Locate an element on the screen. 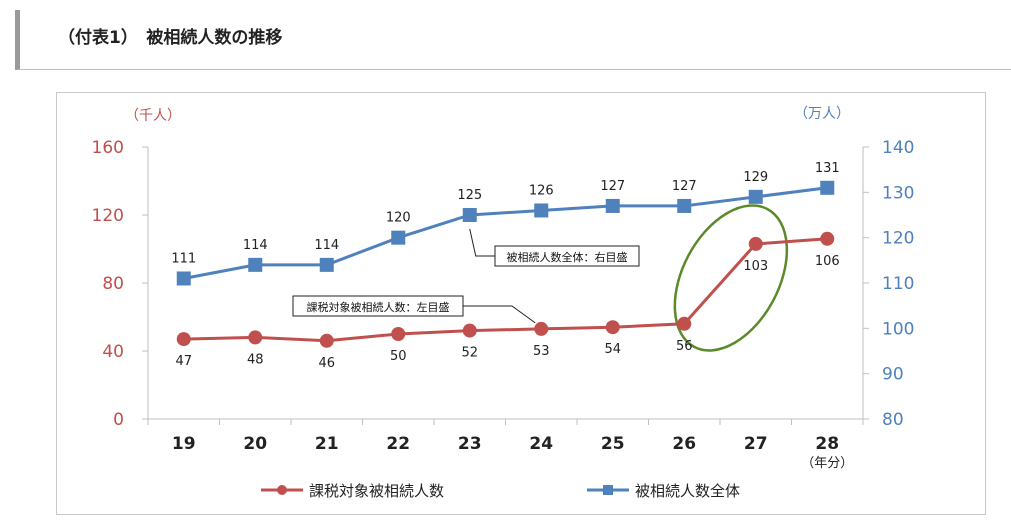 This screenshot has height=532, width=1011. y-right-tick-label: 120 is located at coordinates (898, 239).